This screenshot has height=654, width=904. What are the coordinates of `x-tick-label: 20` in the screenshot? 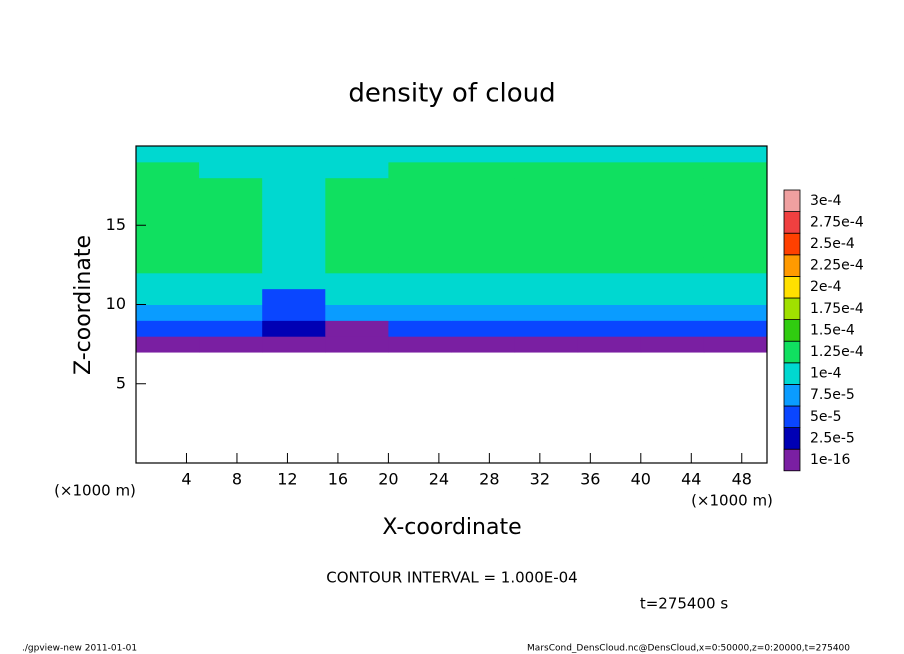 It's located at (388, 479).